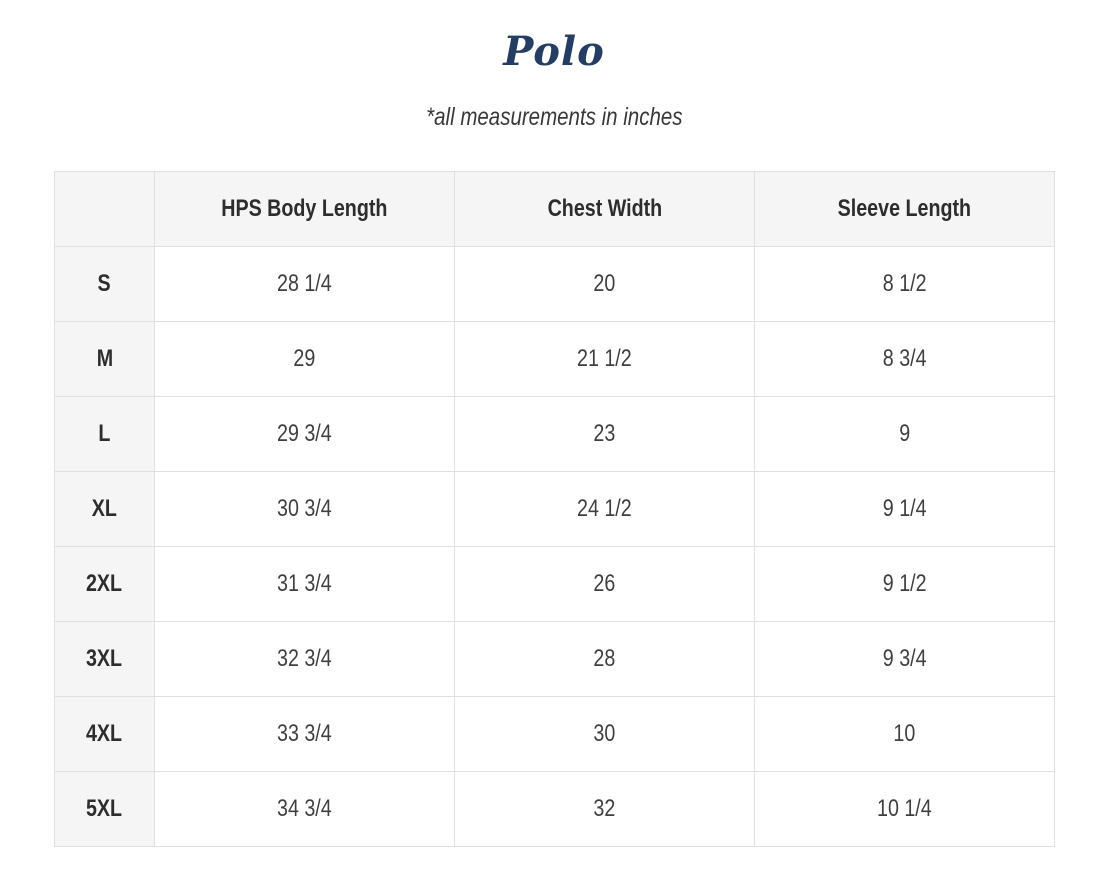 The image size is (1108, 896). What do you see at coordinates (304, 434) in the screenshot?
I see `hps-body-length-value: 29 3/4` at bounding box center [304, 434].